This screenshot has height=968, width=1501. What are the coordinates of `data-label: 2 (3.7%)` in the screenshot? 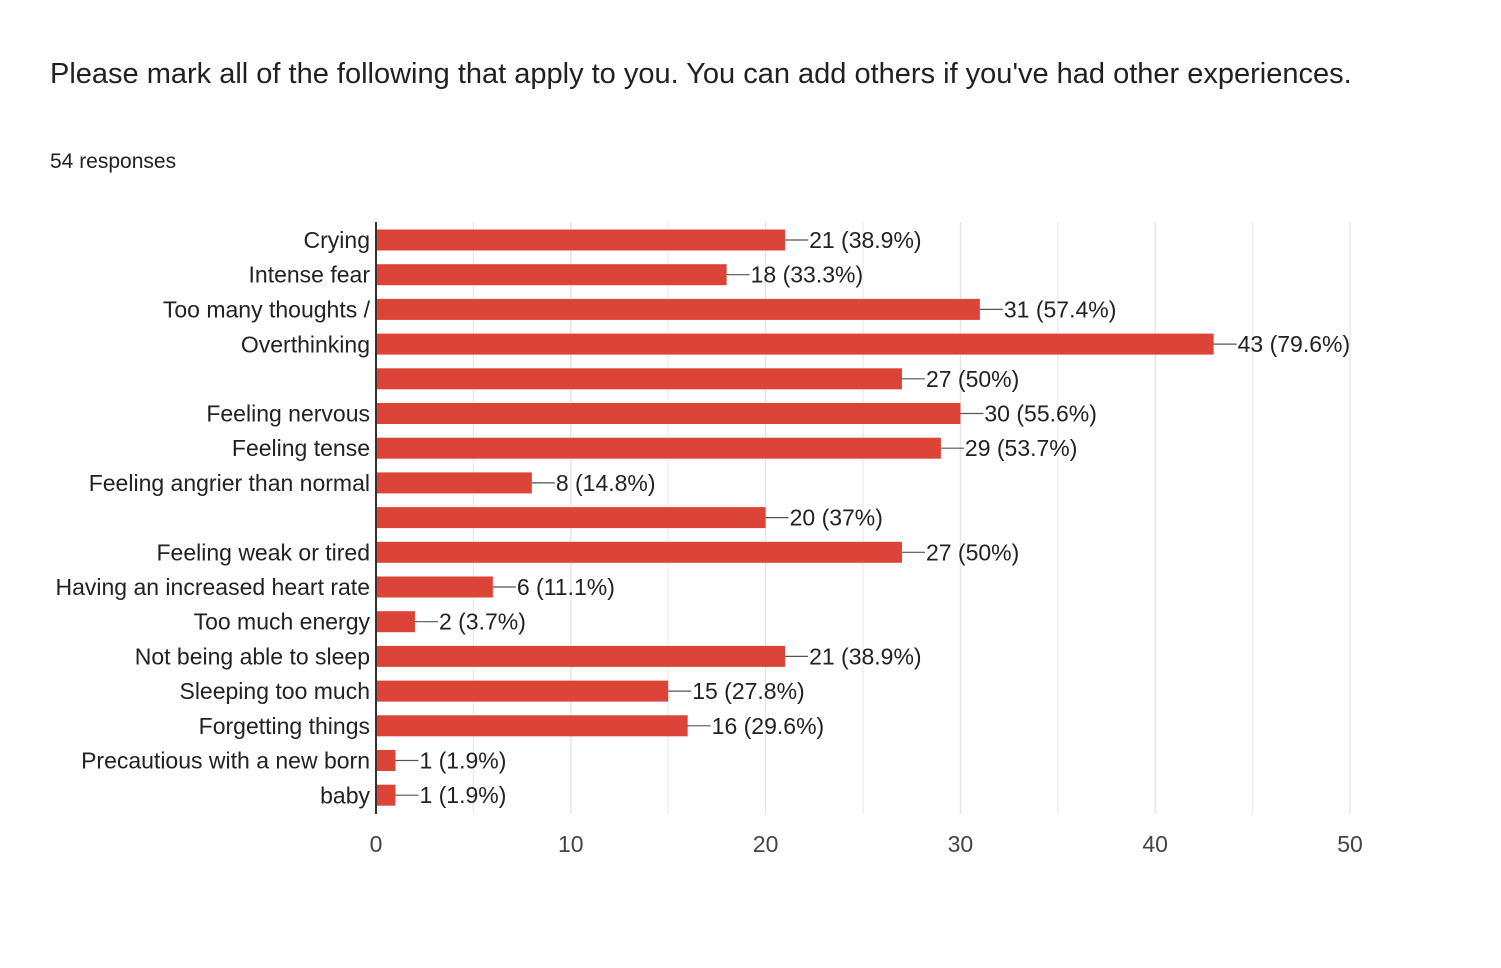 It's located at (482, 622).